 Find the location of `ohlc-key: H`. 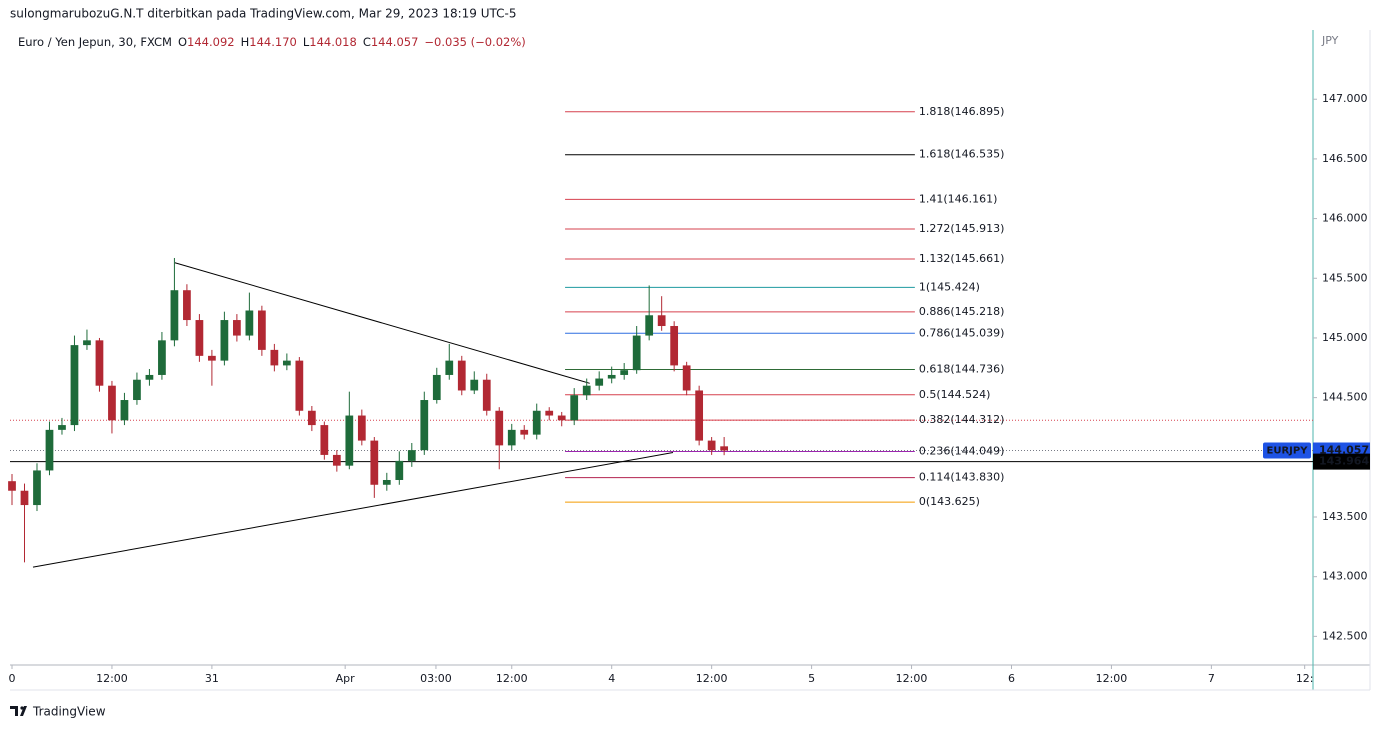

ohlc-key: H is located at coordinates (245, 42).